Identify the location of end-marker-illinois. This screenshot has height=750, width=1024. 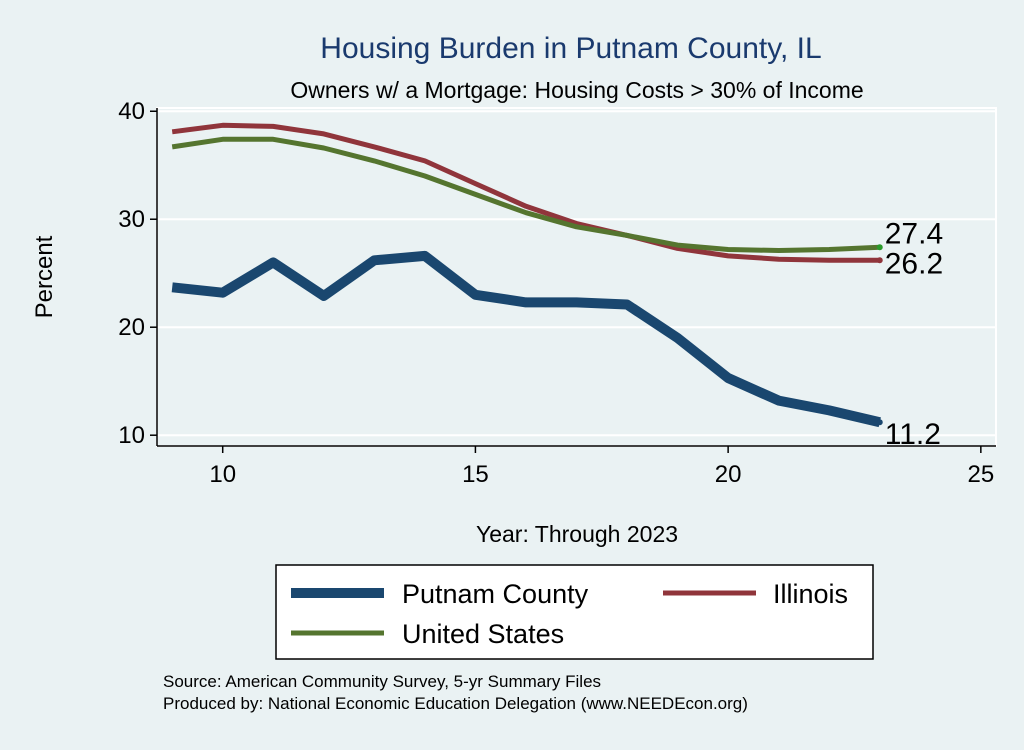
(879, 260).